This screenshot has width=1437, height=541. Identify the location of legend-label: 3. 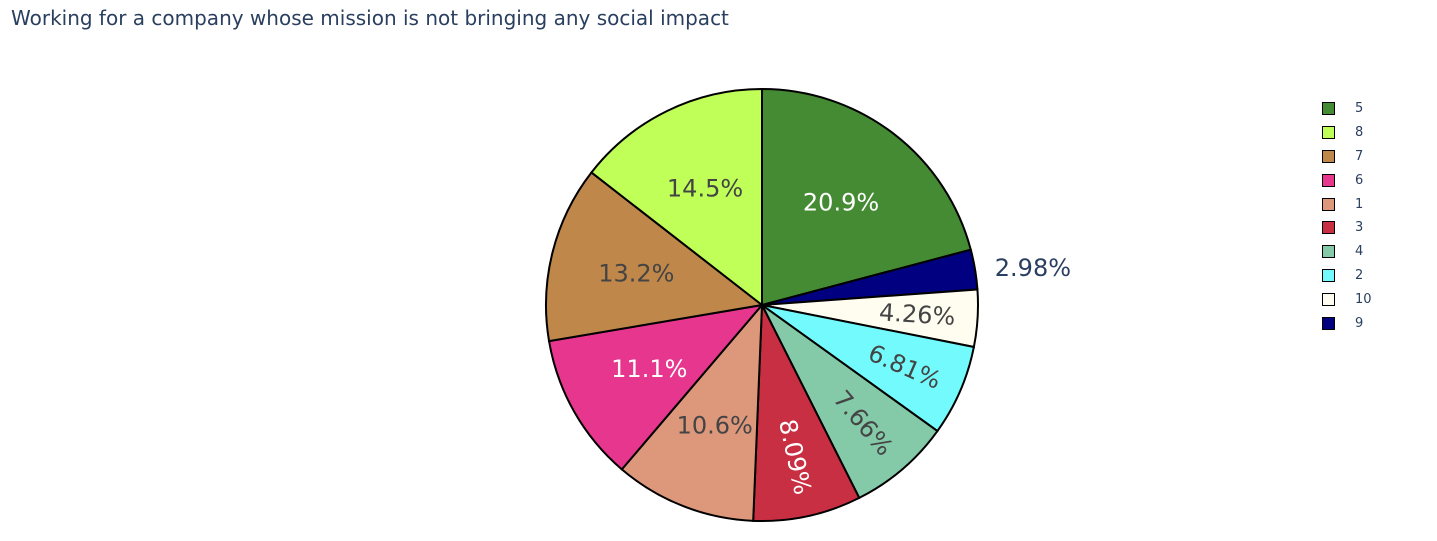
(1359, 228).